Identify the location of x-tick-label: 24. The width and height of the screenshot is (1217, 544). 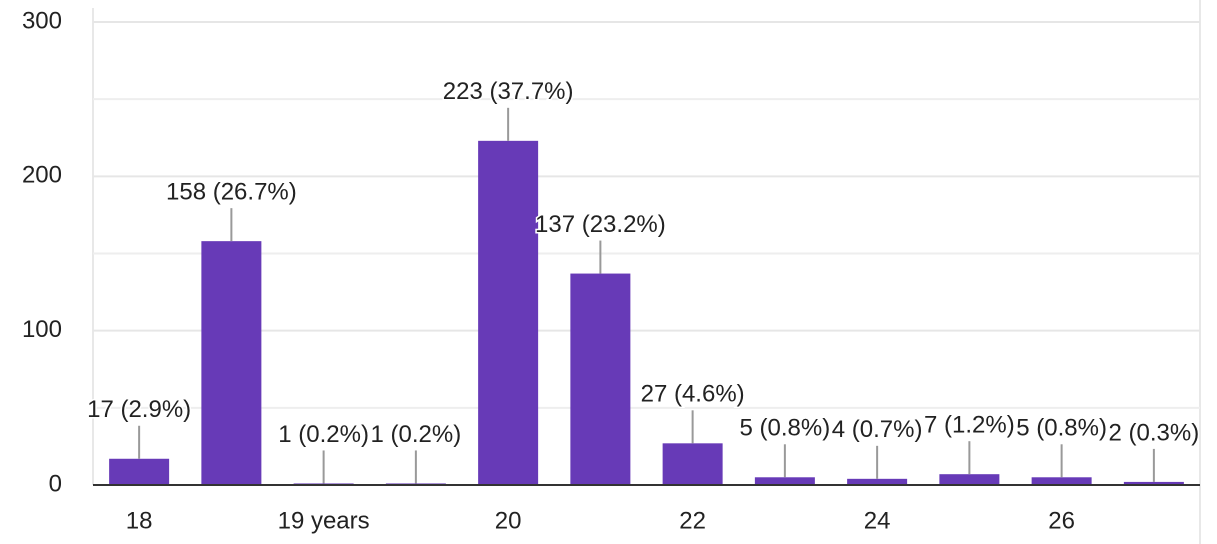
(877, 520).